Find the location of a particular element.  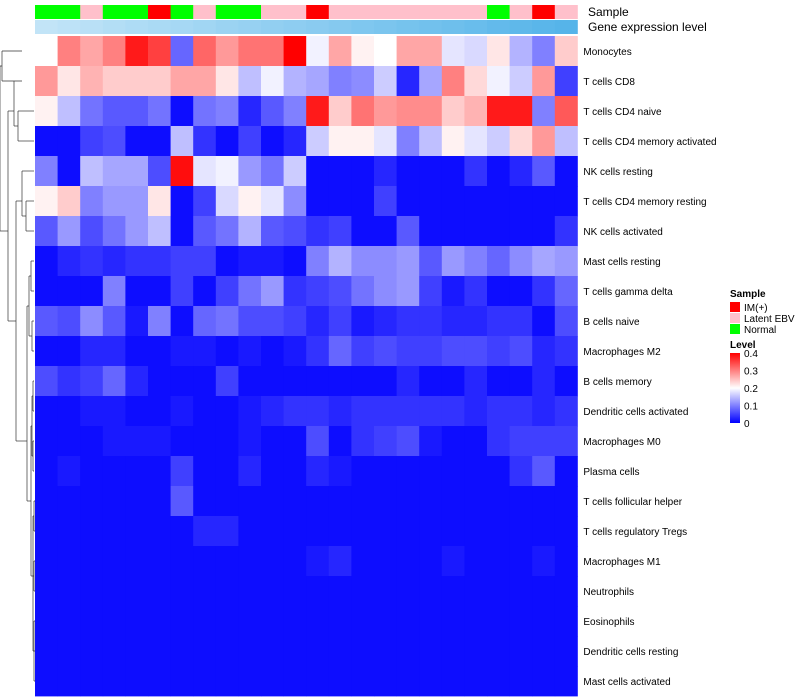

row-label: T cells regulatory Tregs is located at coordinates (635, 532).